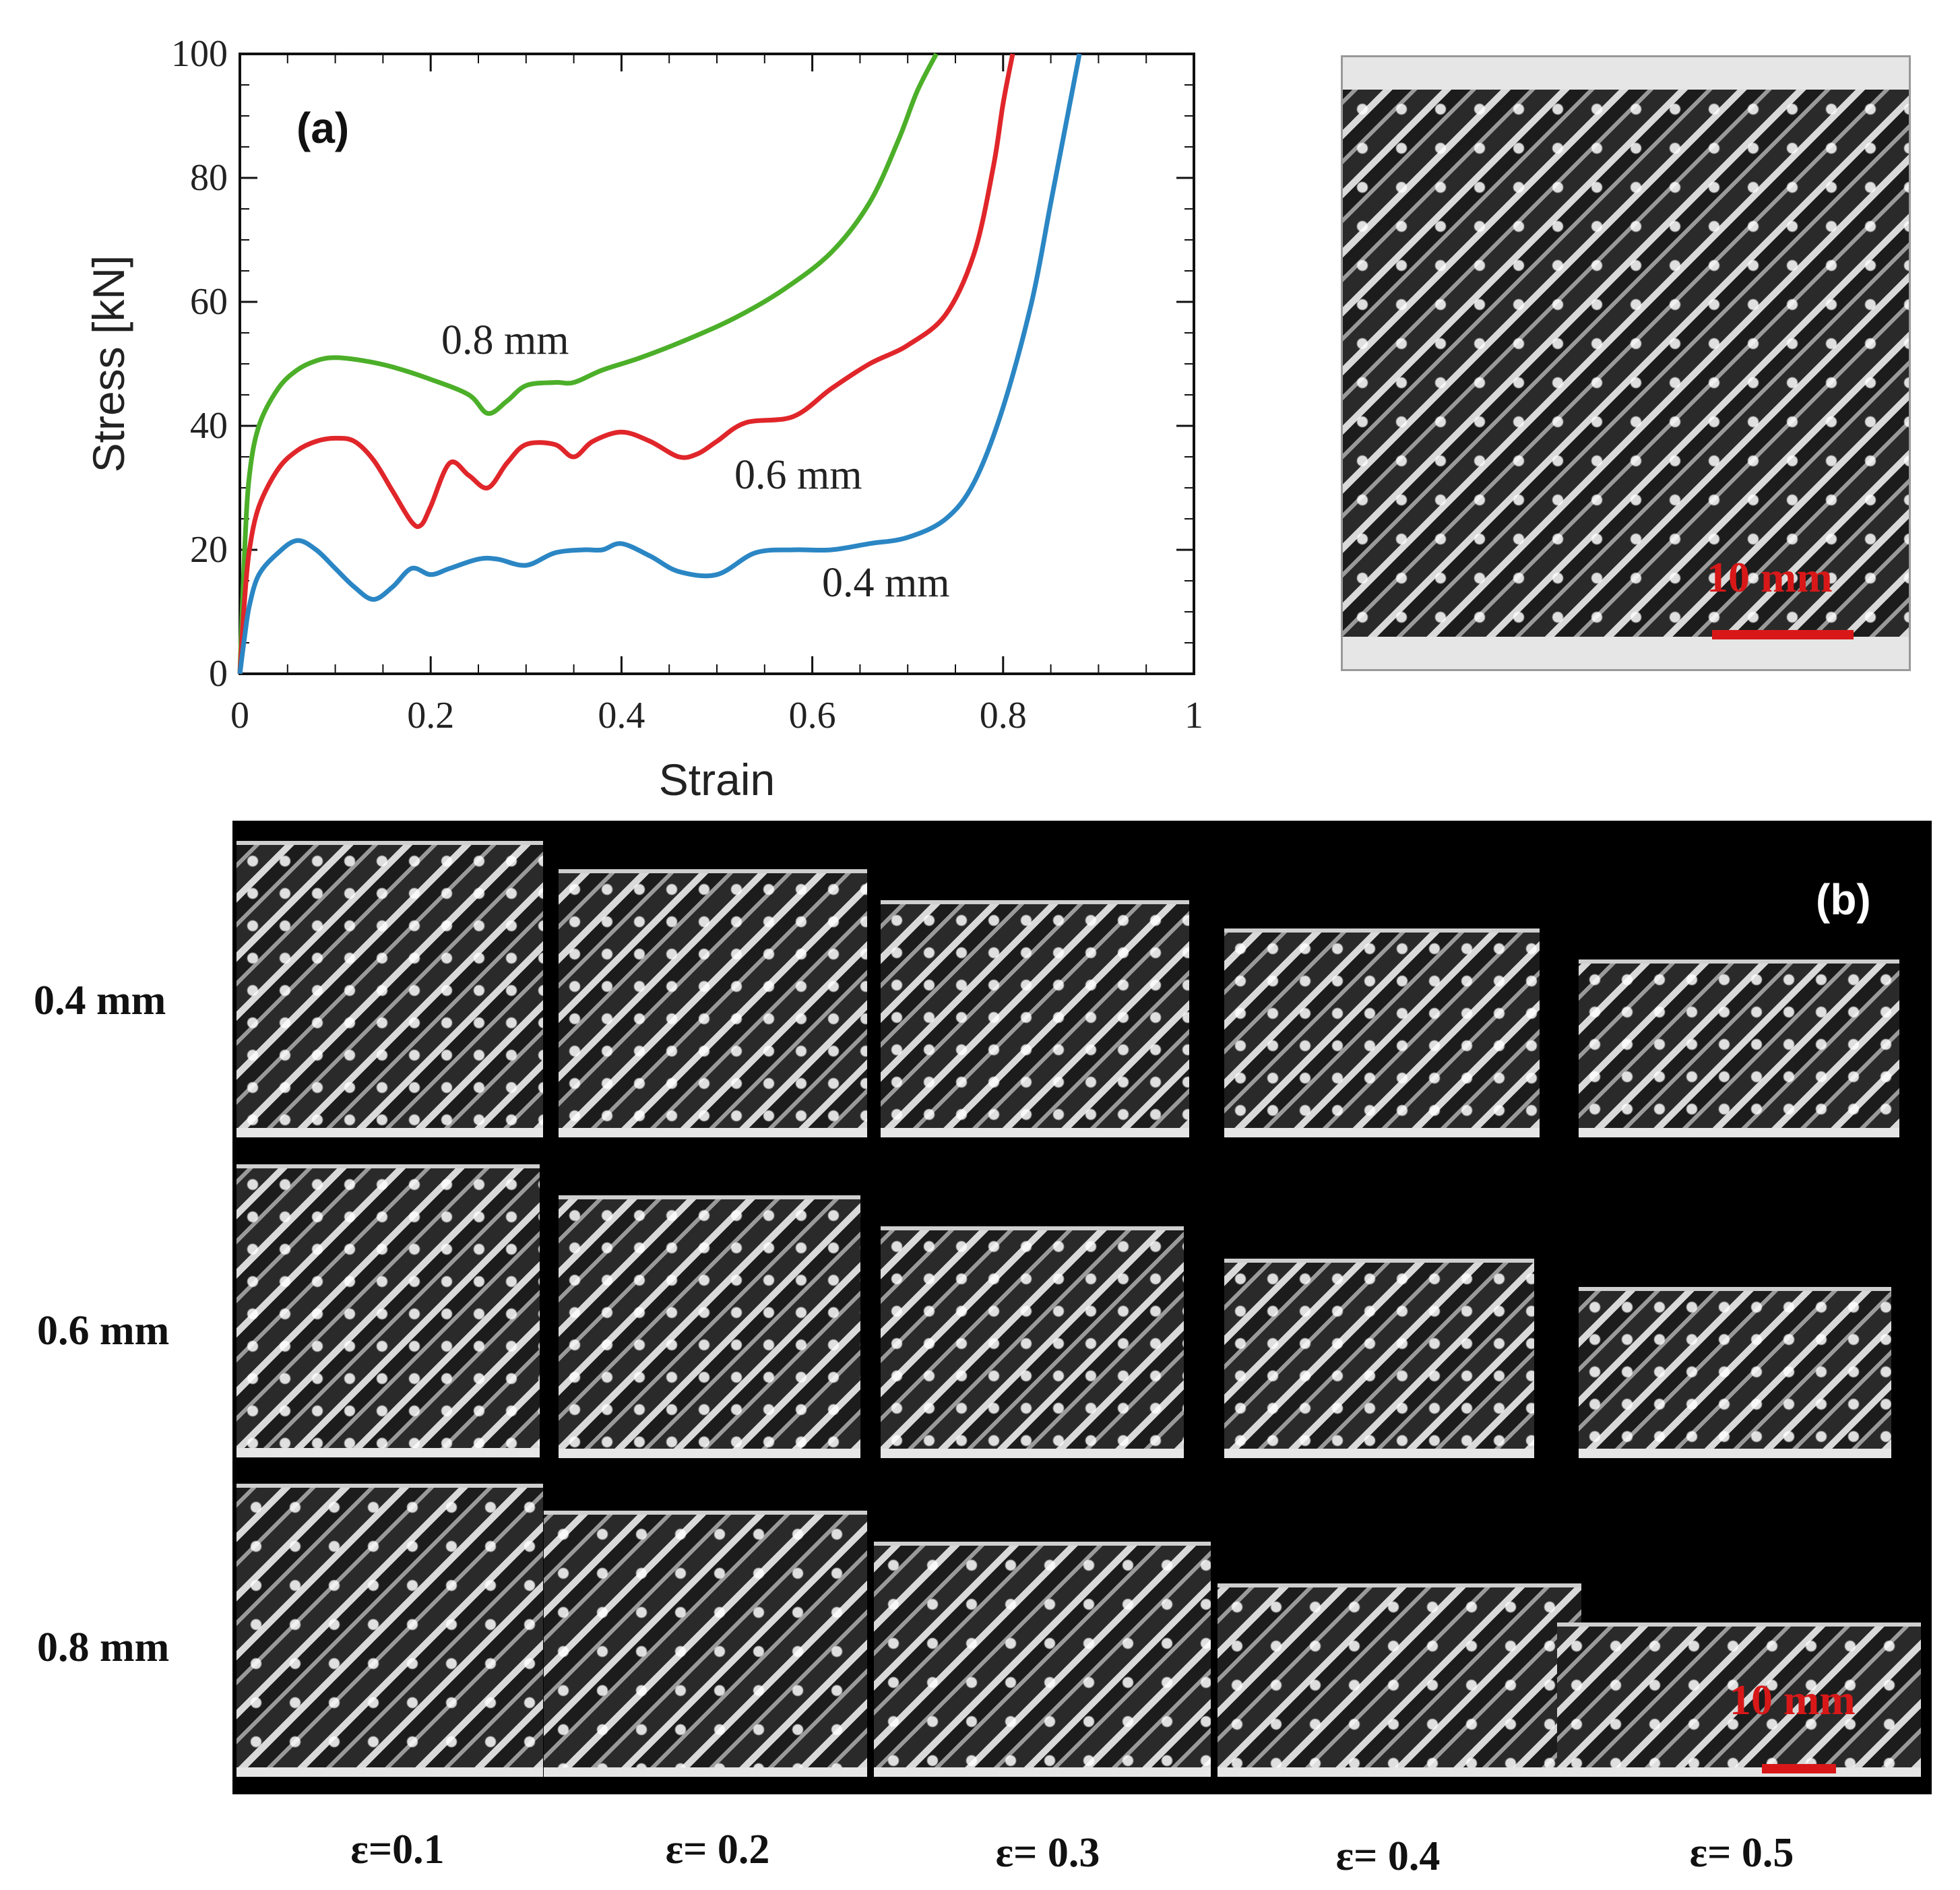  Describe the element at coordinates (1793, 1700) in the screenshot. I see `panel-b-scale-label: 10 mm` at that location.